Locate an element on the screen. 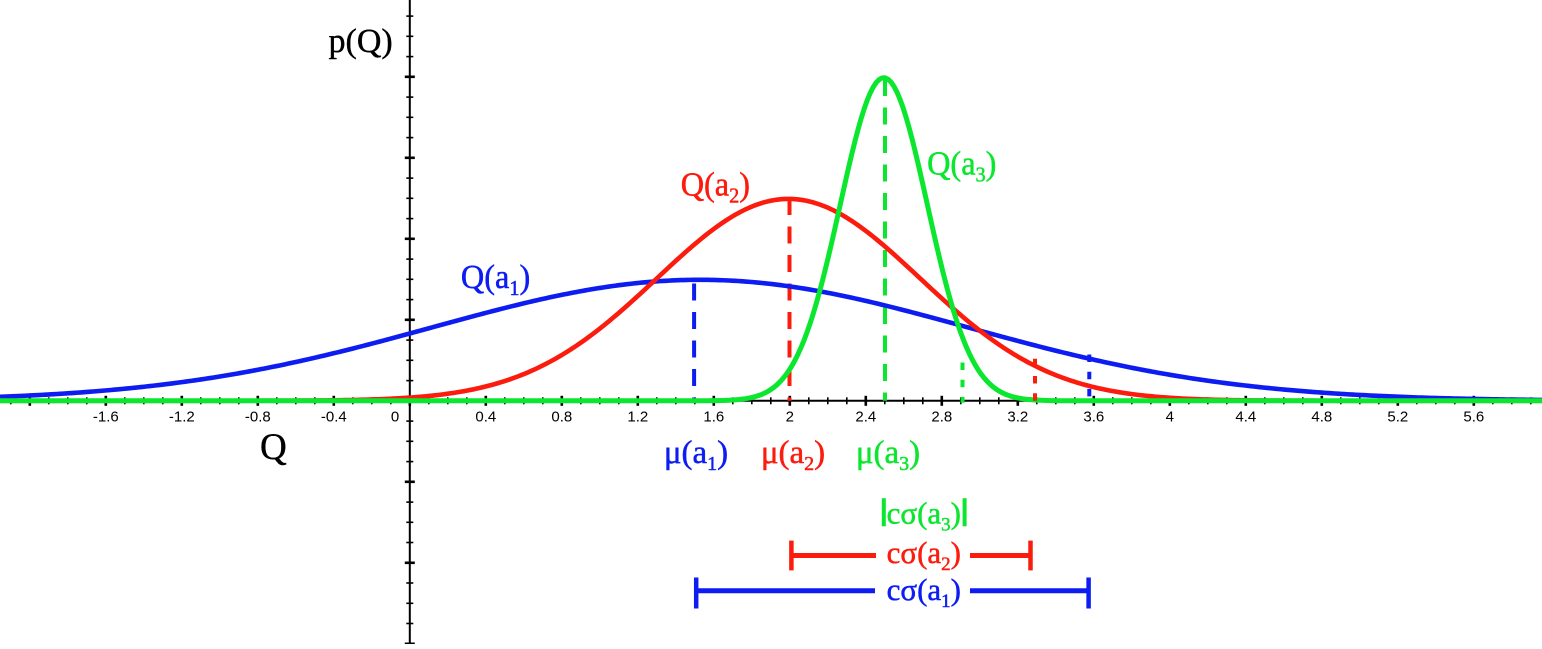  svg-text: p(Q) is located at coordinates (361, 41).